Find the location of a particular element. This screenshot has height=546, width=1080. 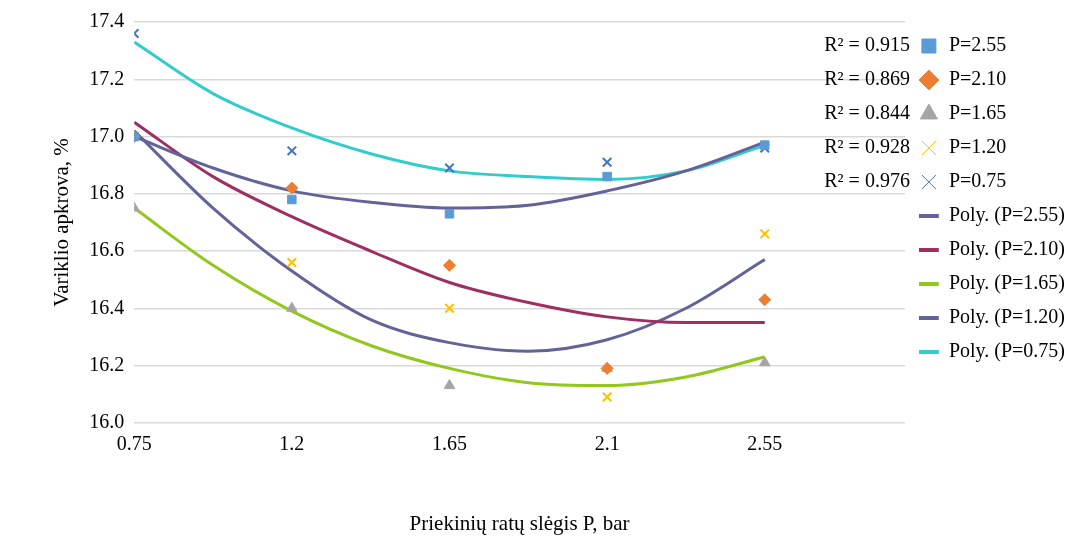

y-tick-label: 16.8 is located at coordinates (107, 192).